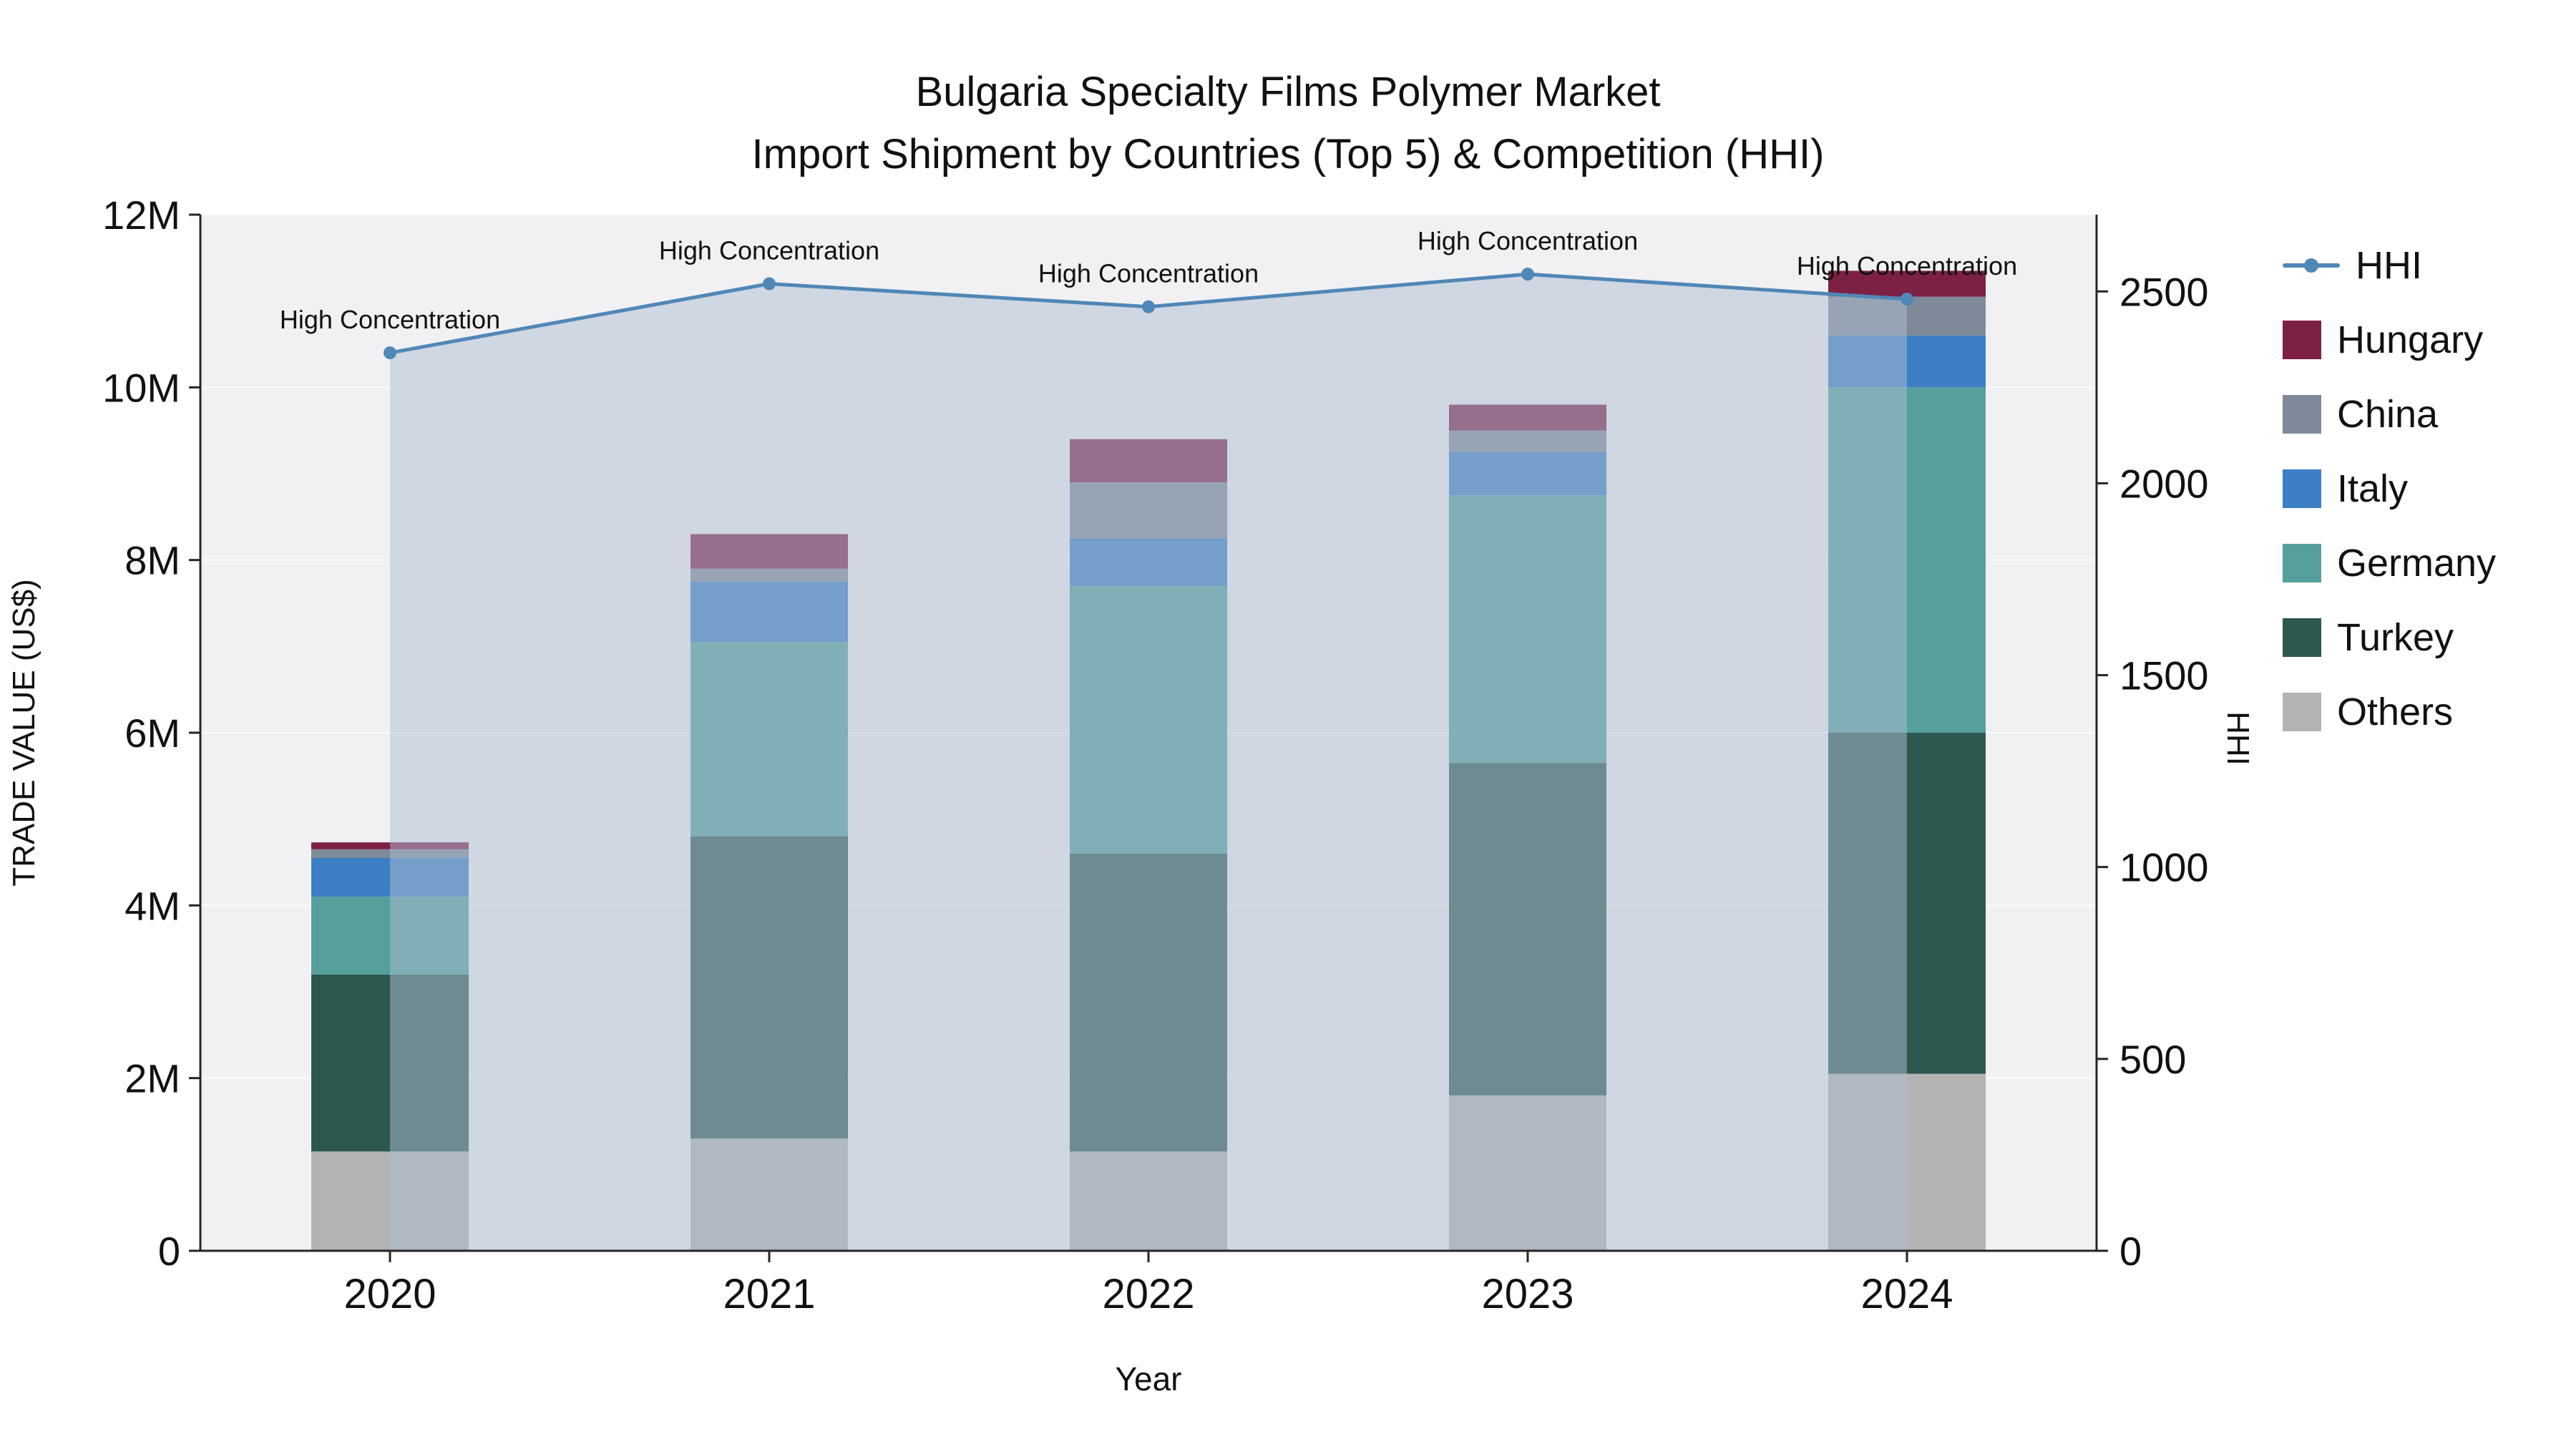  Describe the element at coordinates (141, 387) in the screenshot. I see `left-tick-label: 10M` at that location.